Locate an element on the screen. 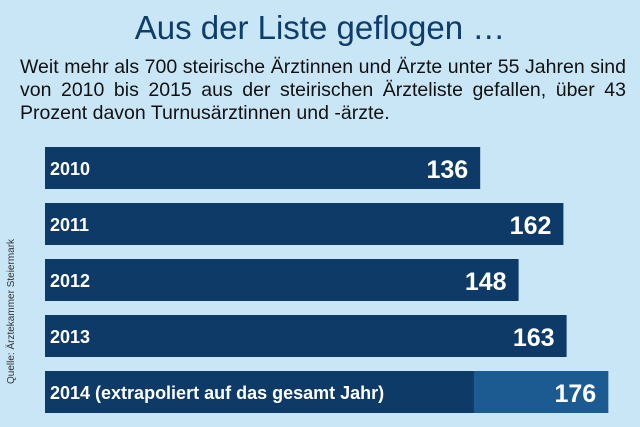 This screenshot has height=427, width=640. bar-group-0: 2010 136 is located at coordinates (263, 168).